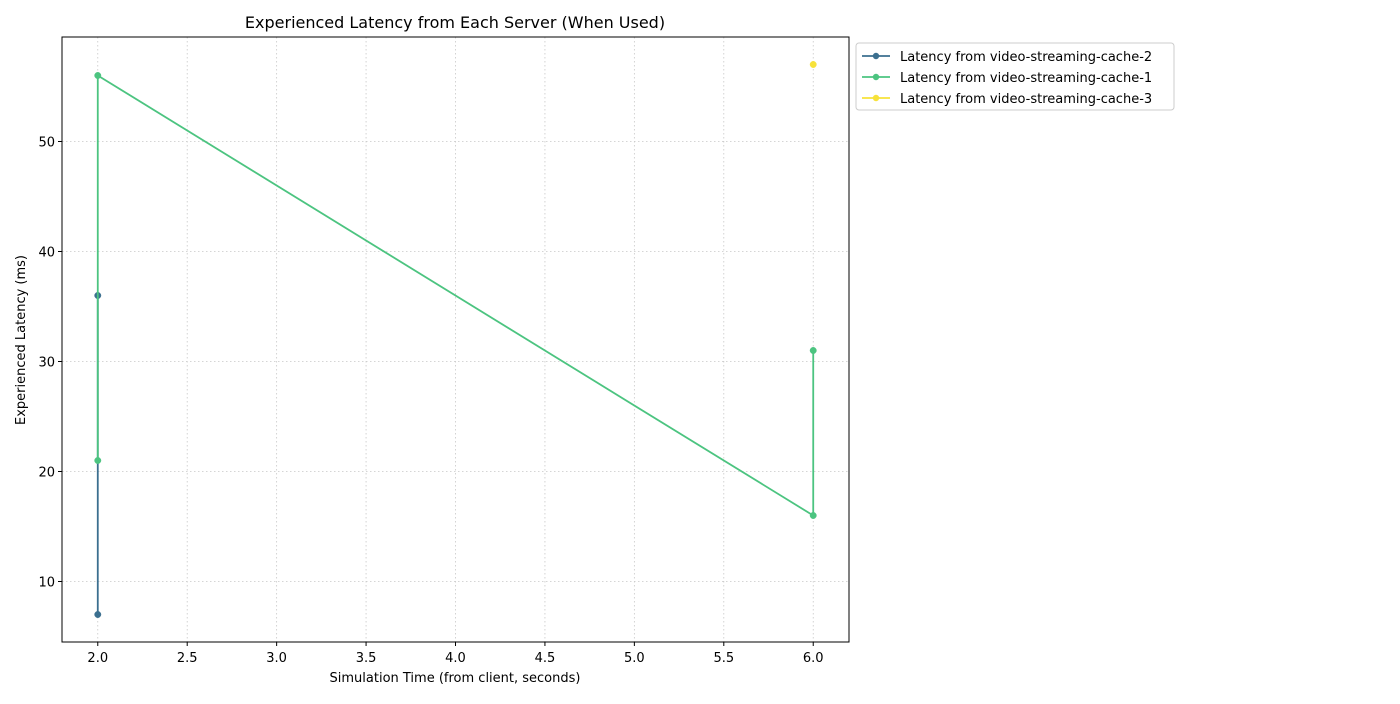 The height and width of the screenshot is (704, 1400). I want to click on x-tick-label: 3.5, so click(366, 658).